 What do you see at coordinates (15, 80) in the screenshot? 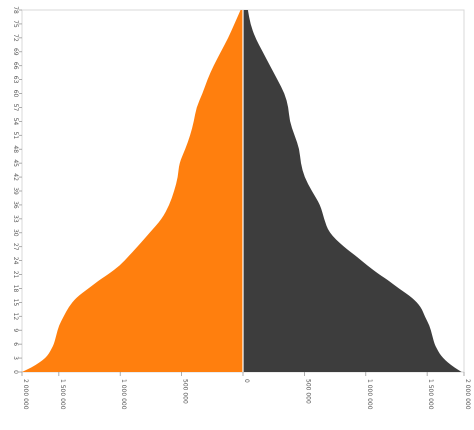
I see `y-tick-label: 63` at bounding box center [15, 80].